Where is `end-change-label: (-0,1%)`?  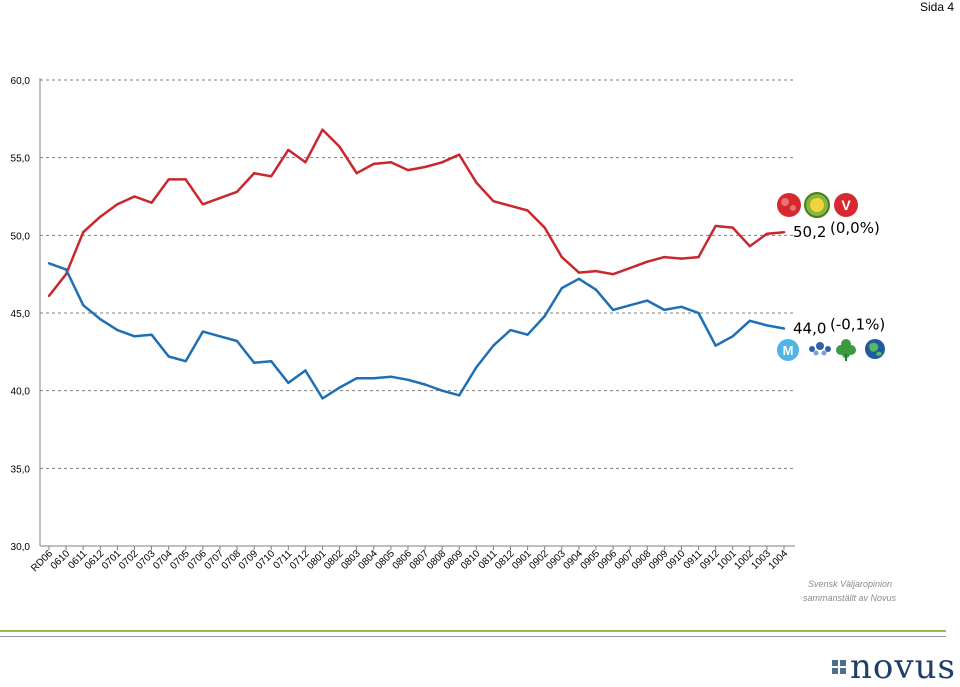 end-change-label: (-0,1%) is located at coordinates (857, 325).